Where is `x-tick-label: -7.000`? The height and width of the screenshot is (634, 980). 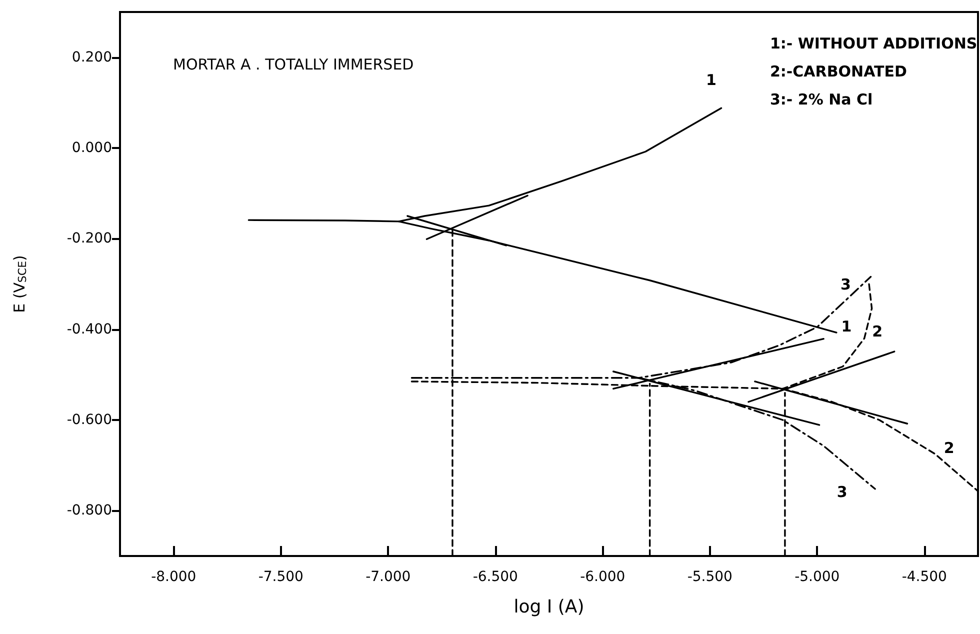 x-tick-label: -7.000 is located at coordinates (388, 577).